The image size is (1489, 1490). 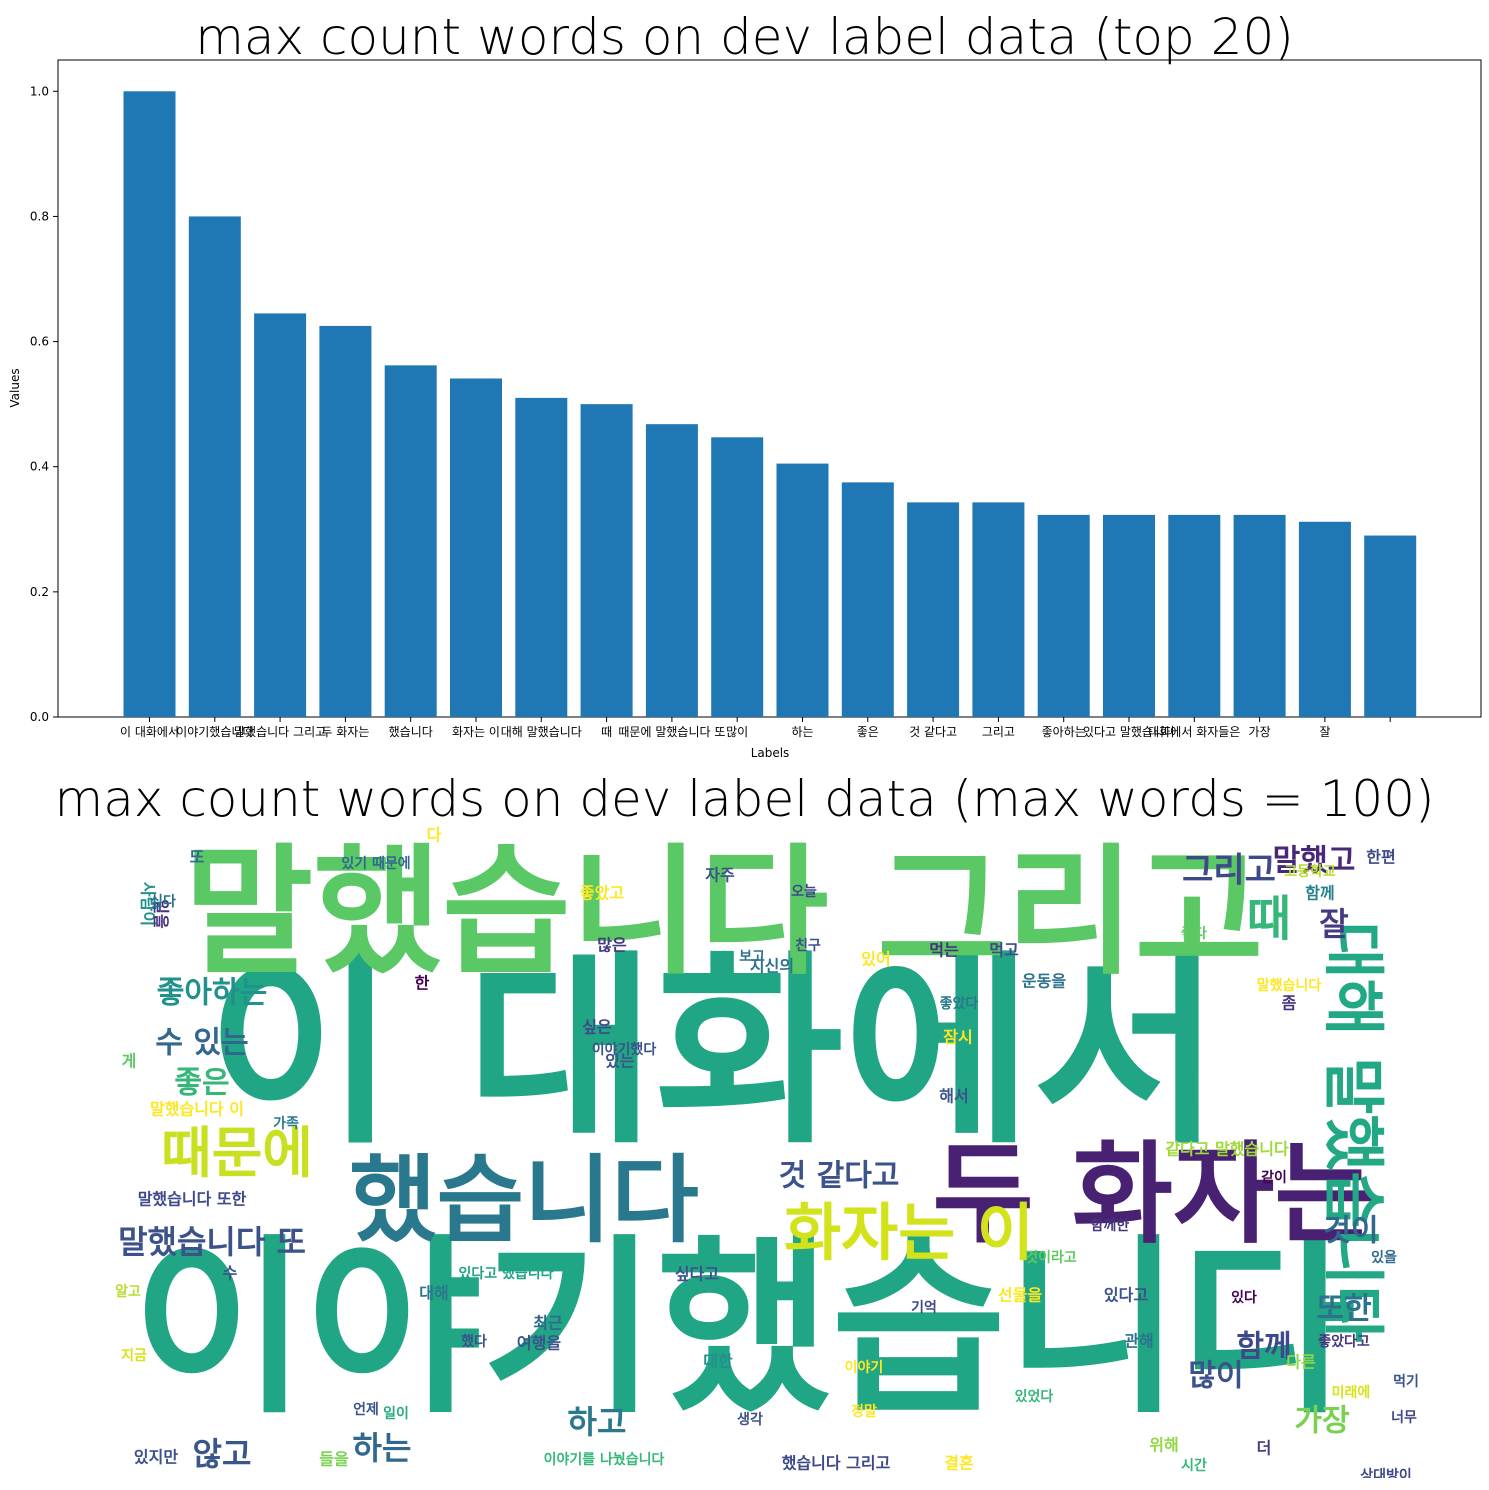 What do you see at coordinates (422, 983) in the screenshot?
I see `wordcloud-word: 한` at bounding box center [422, 983].